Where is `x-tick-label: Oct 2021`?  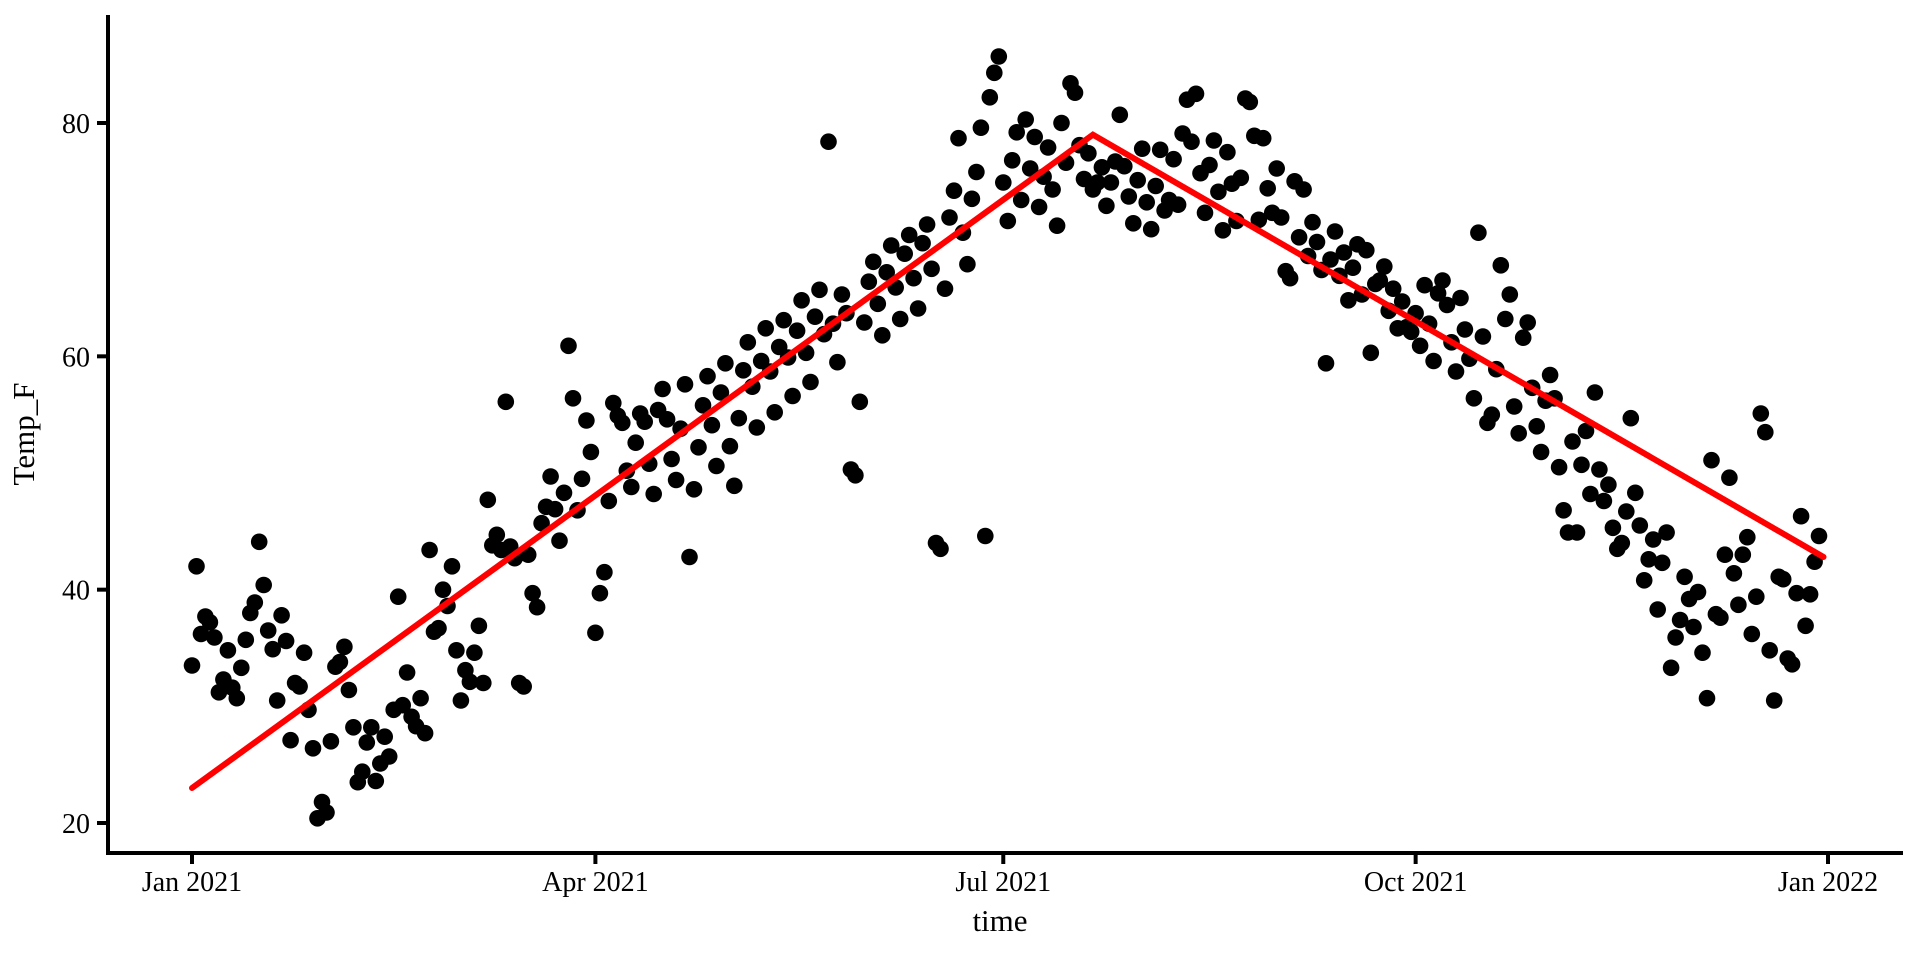 x-tick-label: Oct 2021 is located at coordinates (1415, 882).